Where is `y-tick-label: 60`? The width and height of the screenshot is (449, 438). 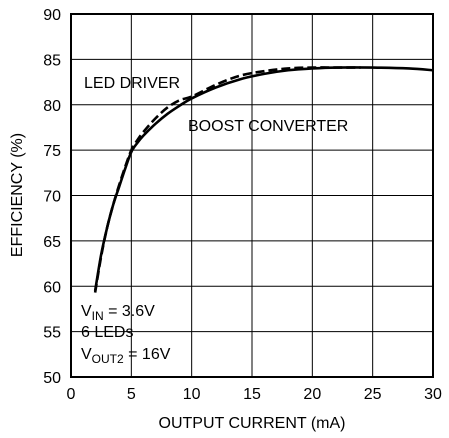 y-tick-label: 60 is located at coordinates (52, 287).